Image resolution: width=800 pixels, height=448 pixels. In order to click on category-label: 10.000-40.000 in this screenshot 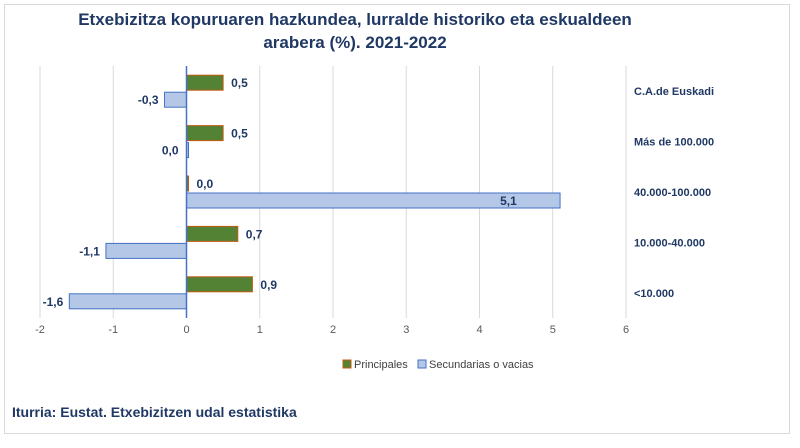, I will do `click(669, 243)`.